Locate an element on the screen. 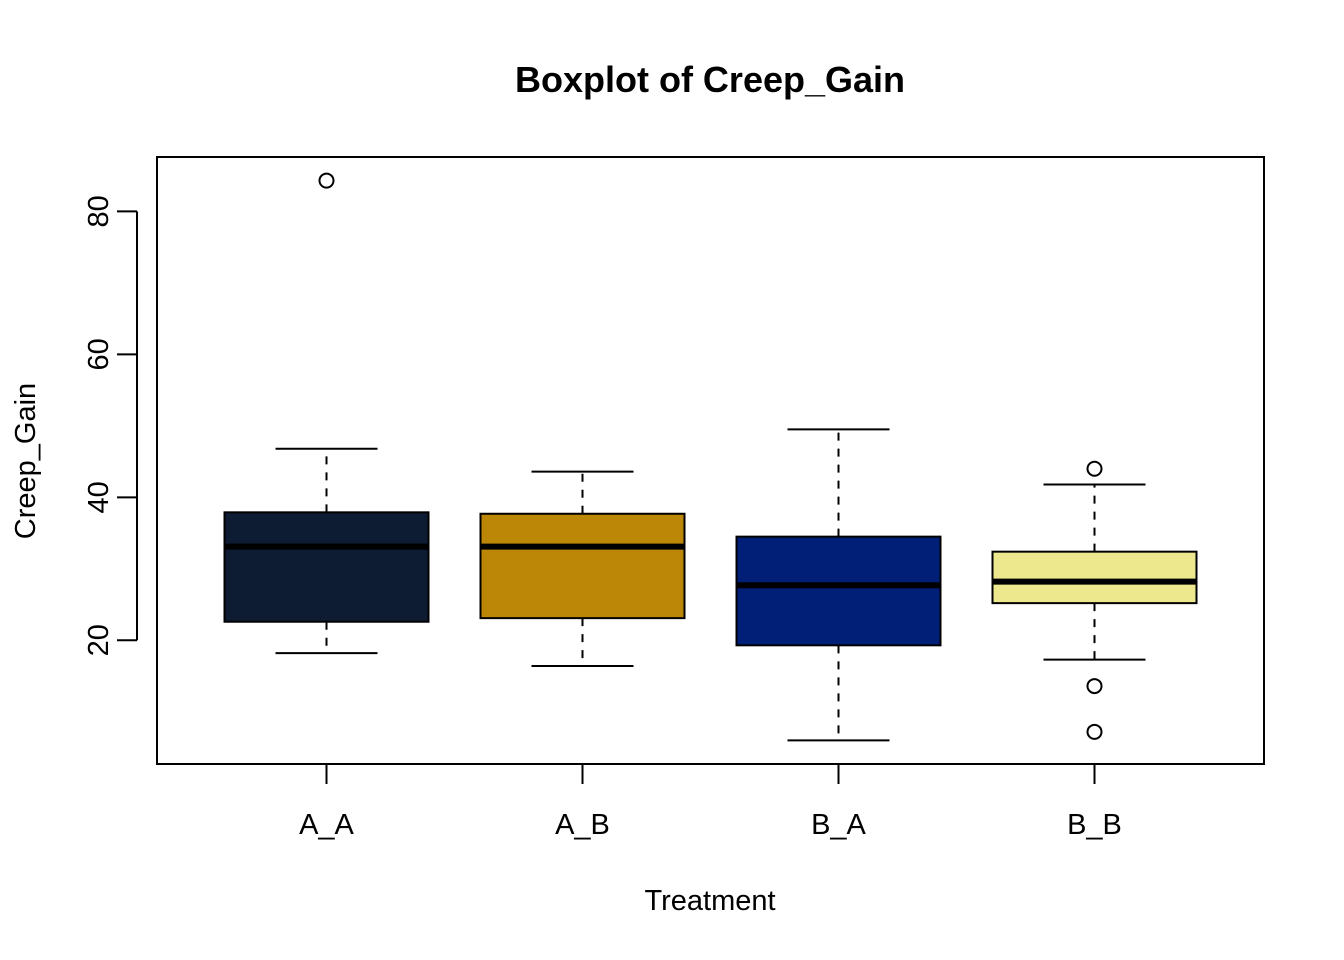  x-axis-label: Treatment is located at coordinates (709, 901).